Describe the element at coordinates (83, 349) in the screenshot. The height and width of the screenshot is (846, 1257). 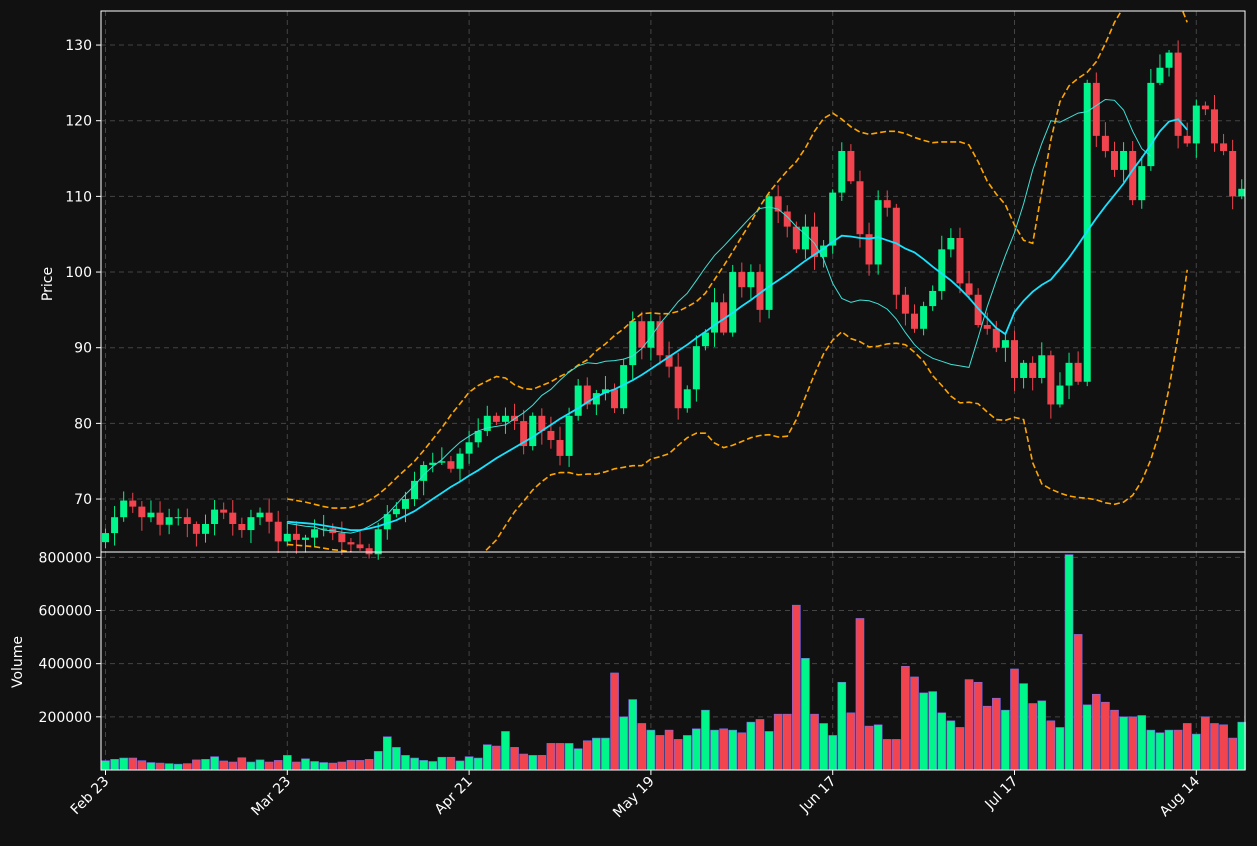
I see `price-tick-label: 90` at that location.